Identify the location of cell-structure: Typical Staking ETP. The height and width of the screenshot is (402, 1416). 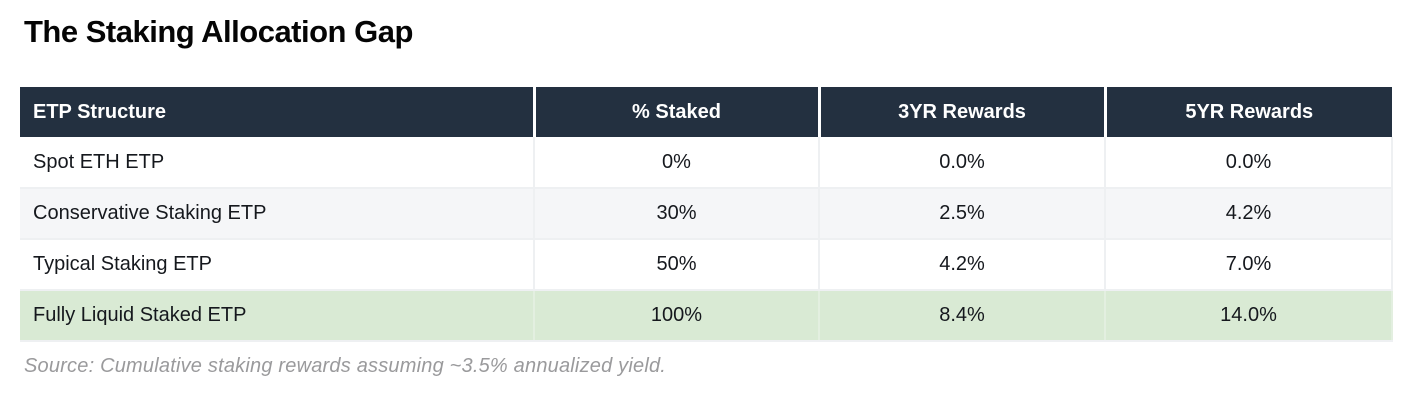
(277, 265).